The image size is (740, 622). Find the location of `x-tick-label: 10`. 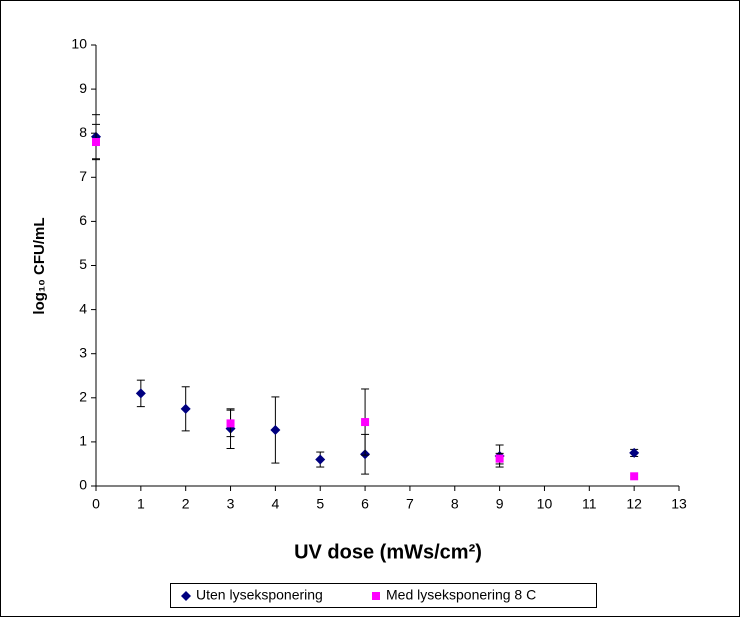

x-tick-label: 10 is located at coordinates (545, 504).